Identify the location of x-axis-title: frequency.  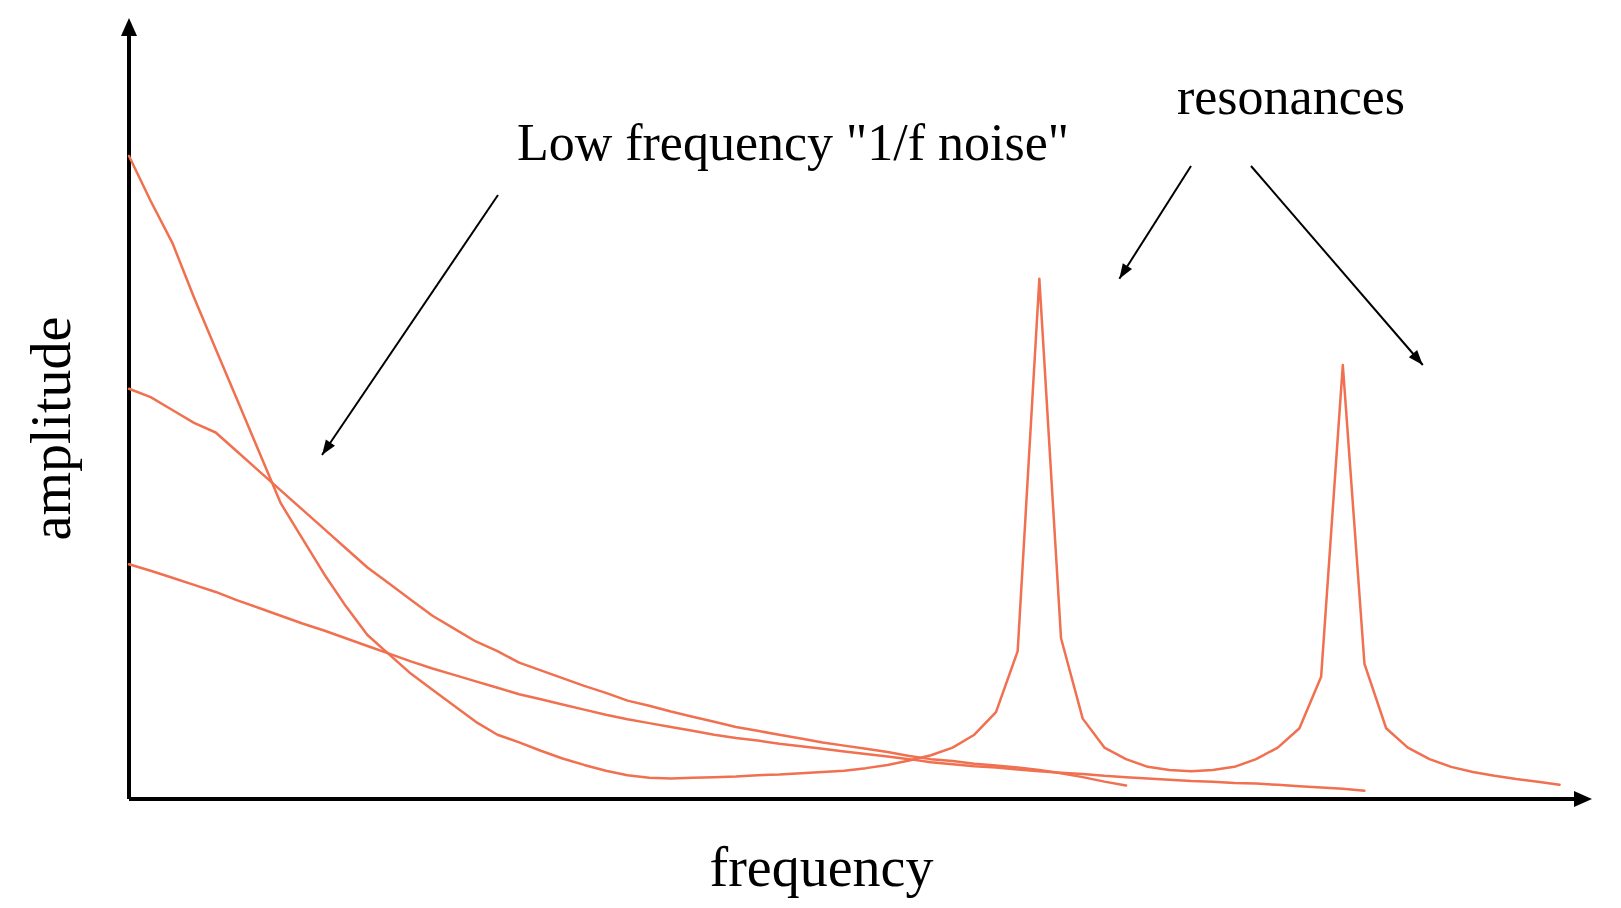
(821, 867).